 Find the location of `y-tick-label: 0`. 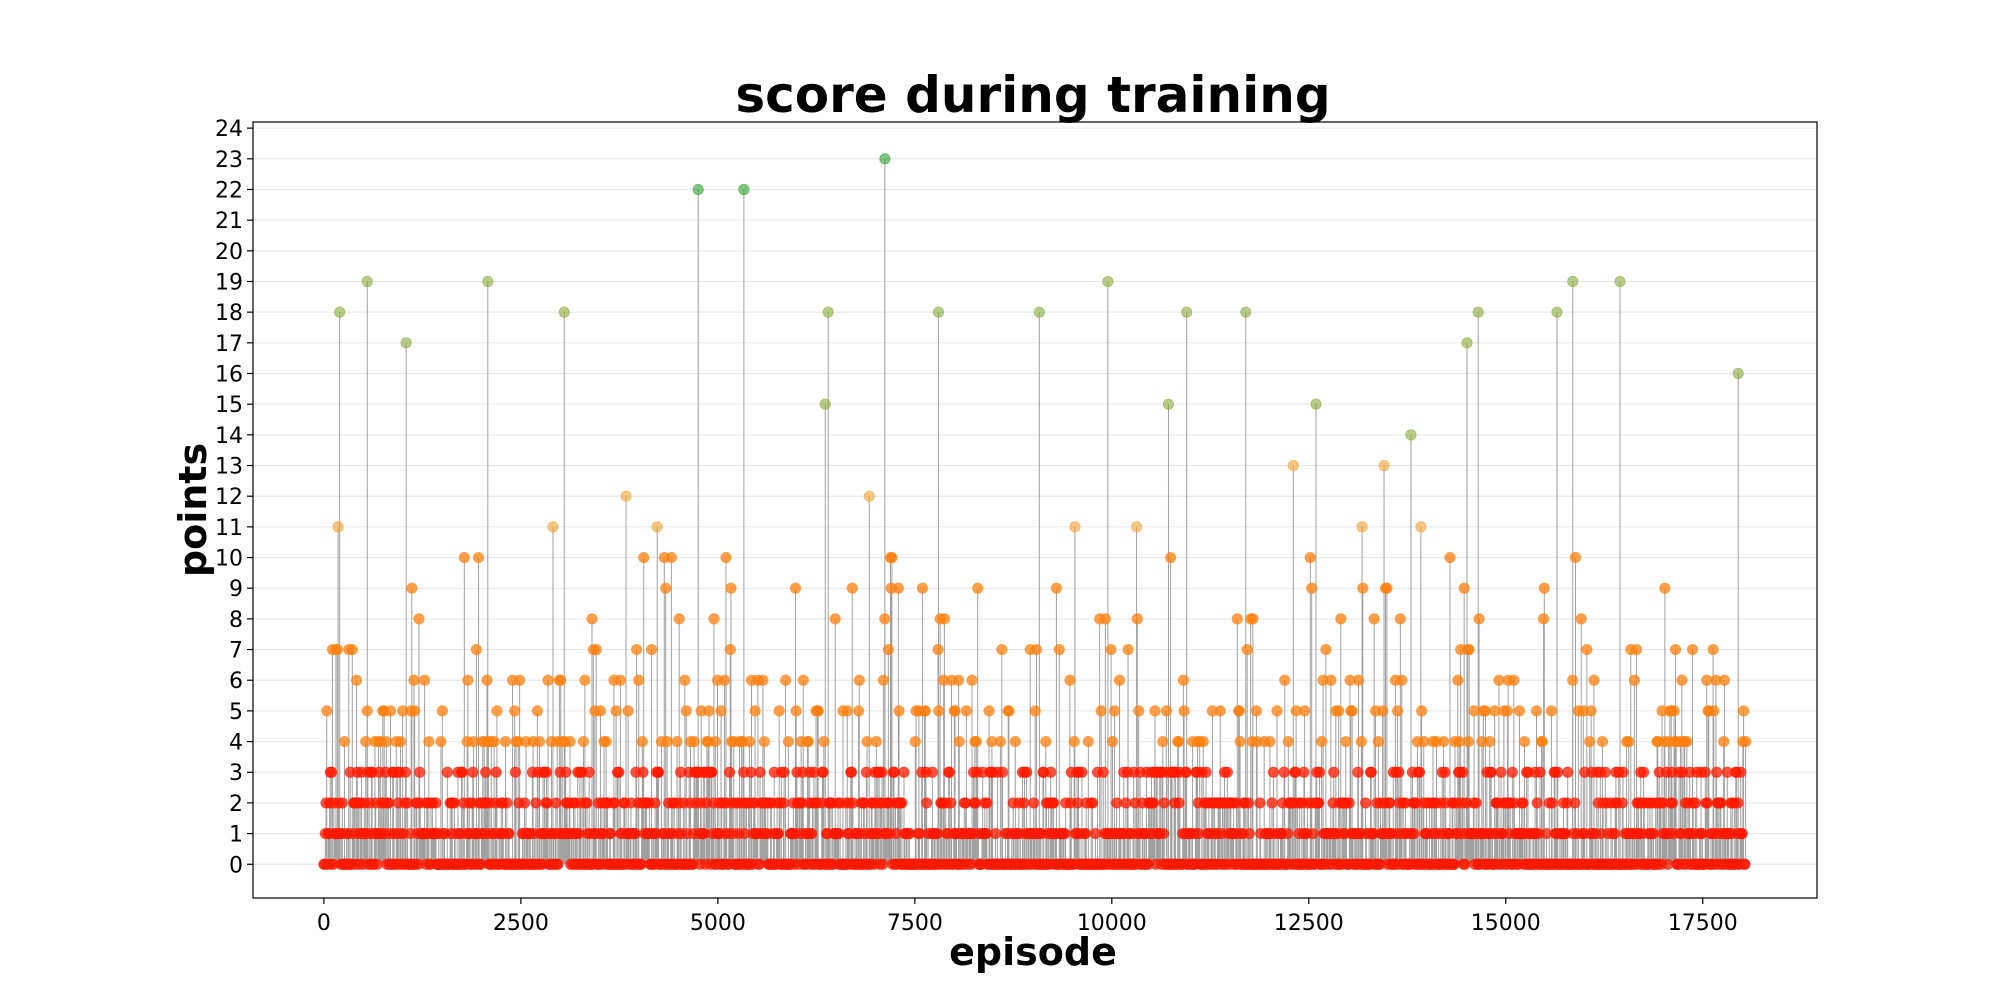

y-tick-label: 0 is located at coordinates (236, 865).